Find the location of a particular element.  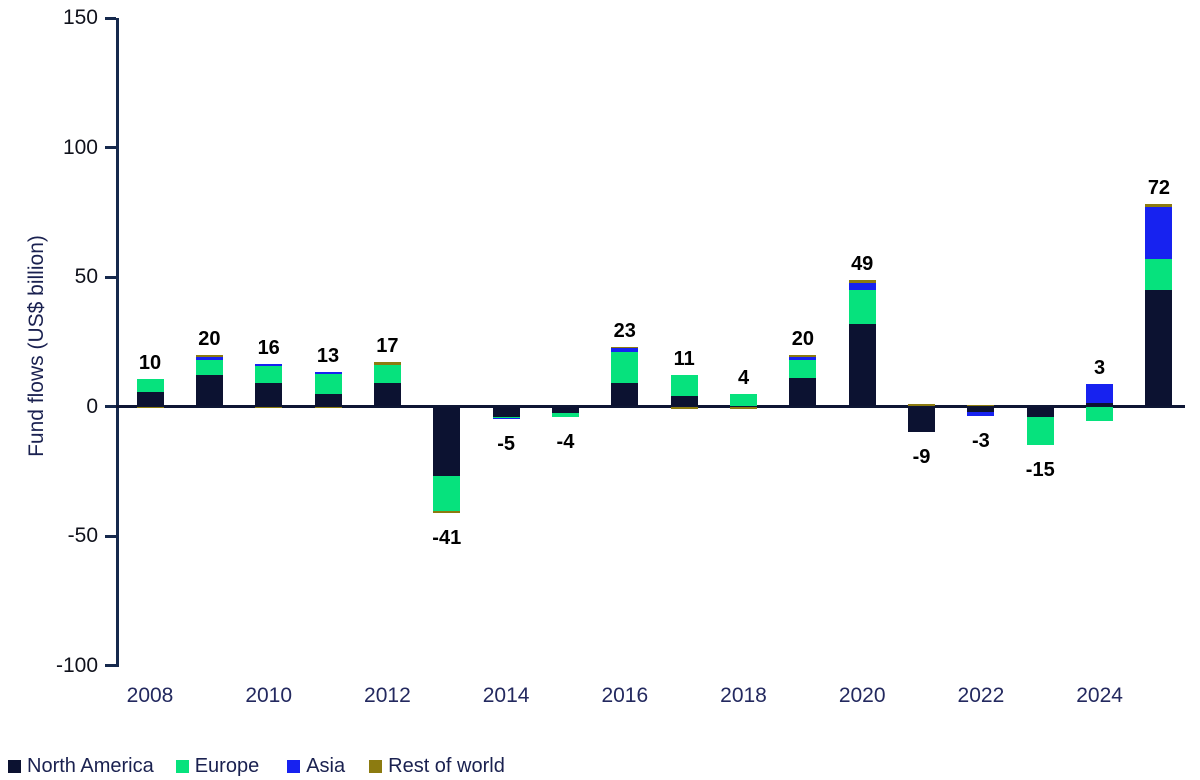

bar-total-label: 11 is located at coordinates (684, 359).